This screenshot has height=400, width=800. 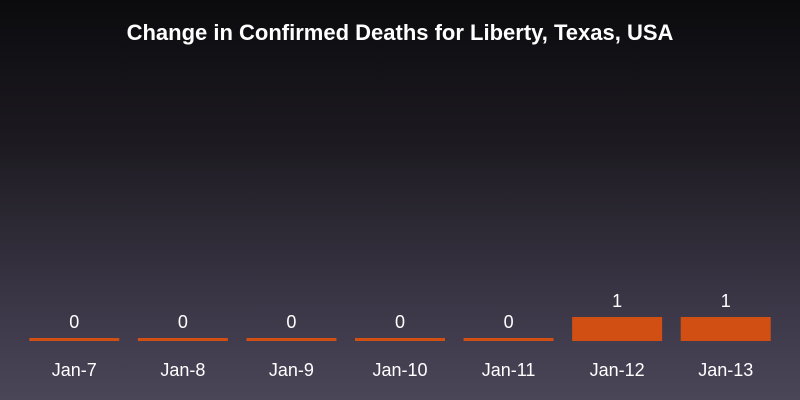 I want to click on value-label-jan-13: 1, so click(x=726, y=301).